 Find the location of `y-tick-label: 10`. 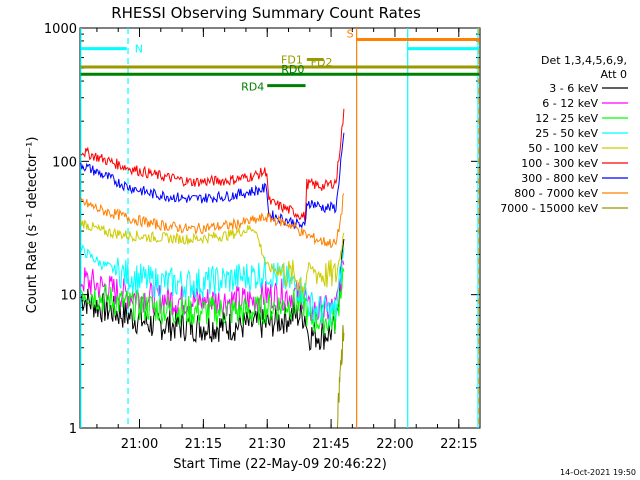

y-tick-label: 10 is located at coordinates (68, 296).